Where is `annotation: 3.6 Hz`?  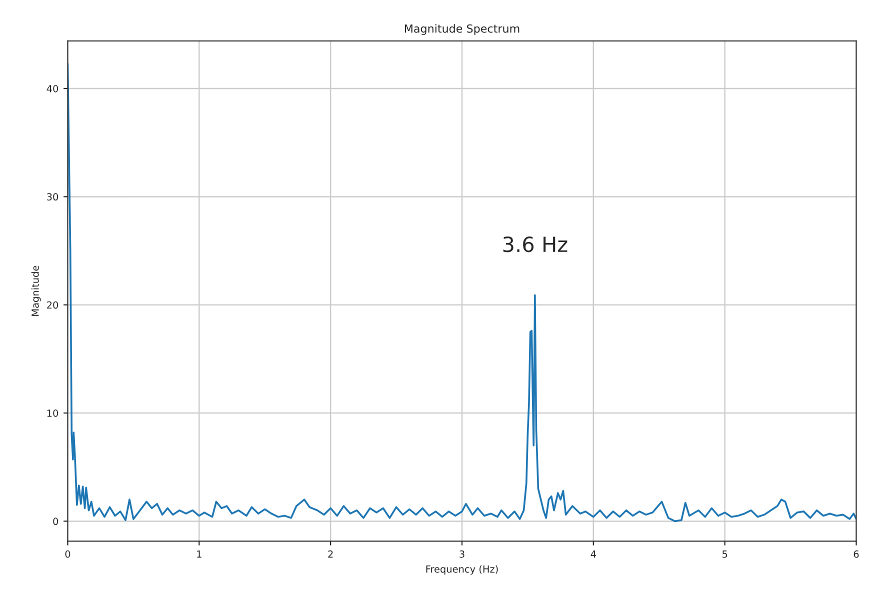
annotation: 3.6 Hz is located at coordinates (535, 244).